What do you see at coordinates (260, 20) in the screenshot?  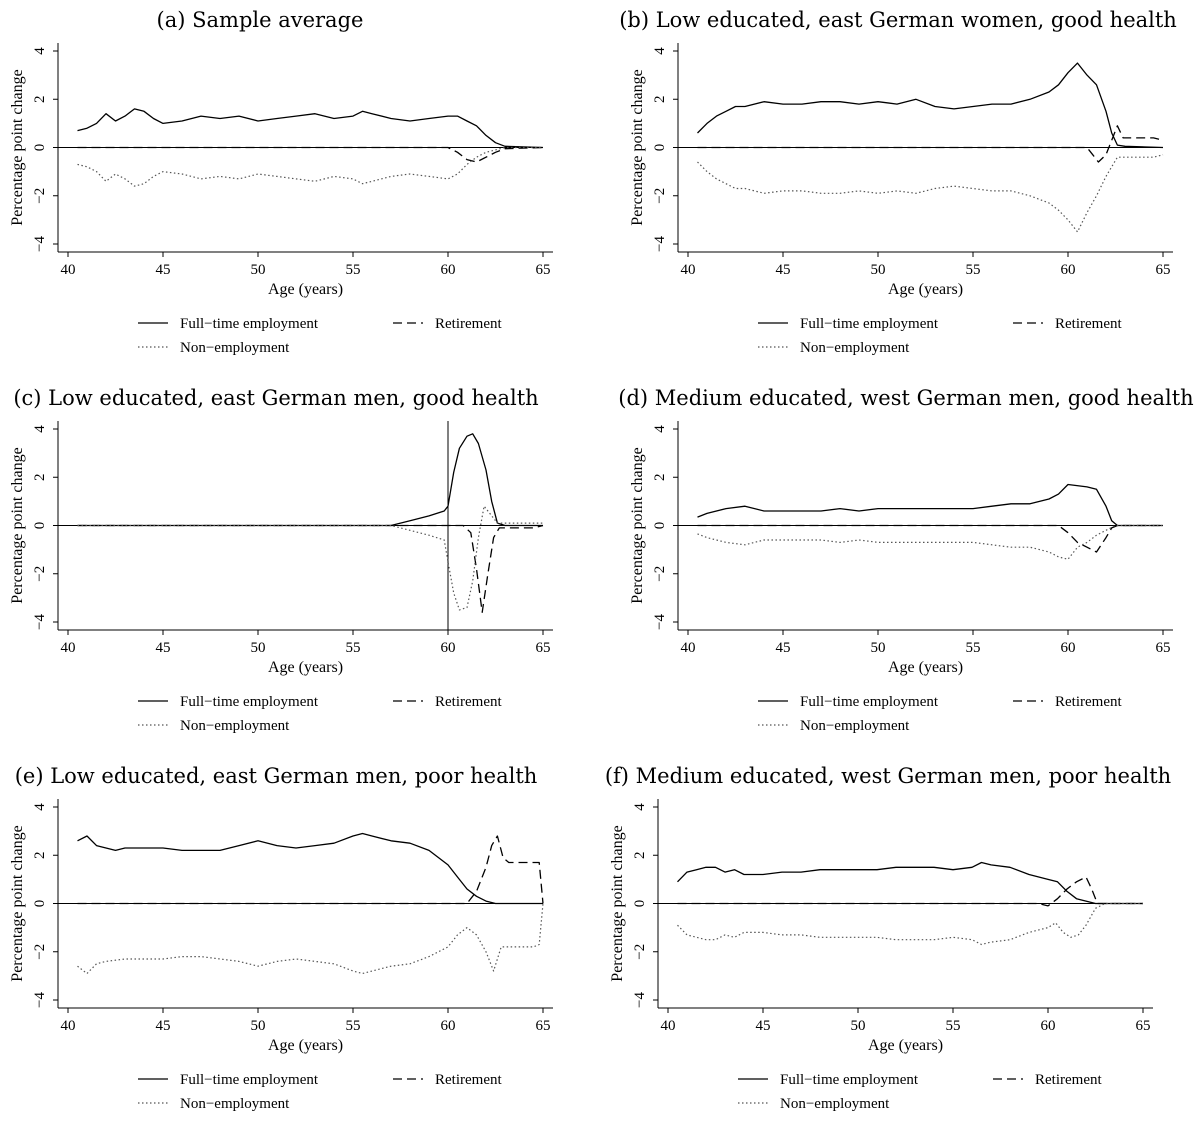 I see `panel-title: (a) Sample average` at bounding box center [260, 20].